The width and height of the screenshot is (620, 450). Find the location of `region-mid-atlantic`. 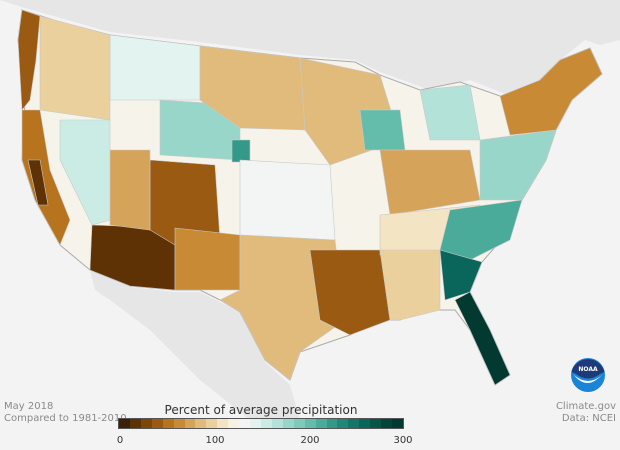

region-mid-atlantic is located at coordinates (518, 165).